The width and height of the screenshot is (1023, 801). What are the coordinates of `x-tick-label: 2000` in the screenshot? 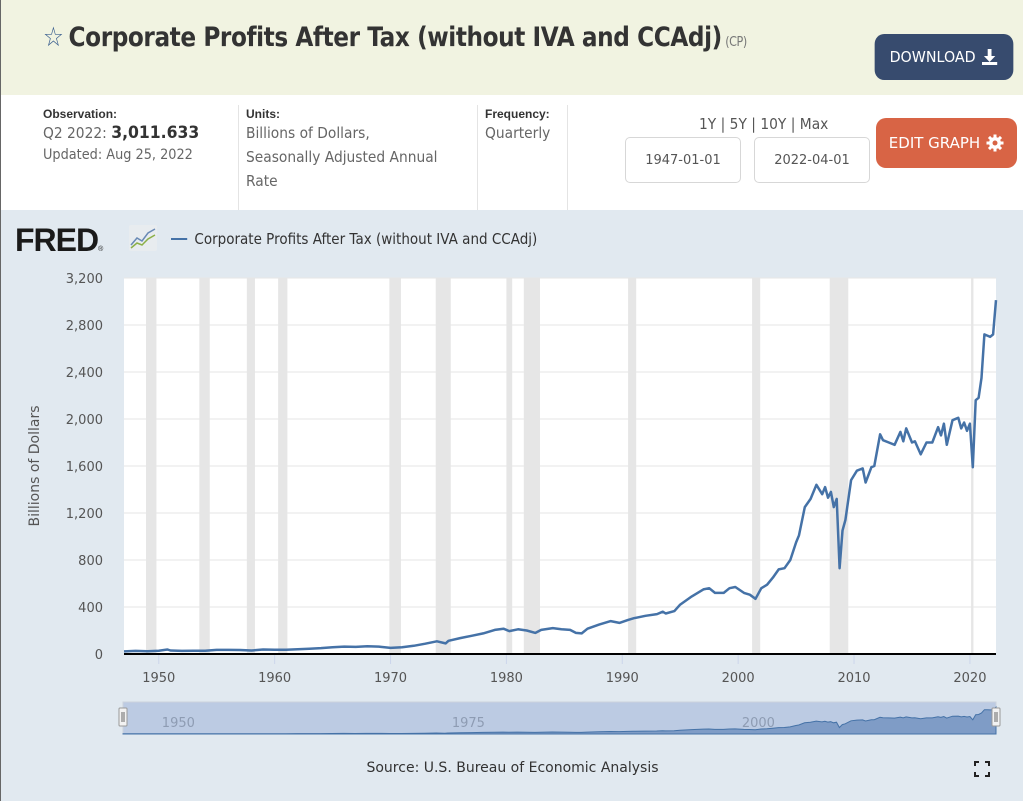 It's located at (738, 678).